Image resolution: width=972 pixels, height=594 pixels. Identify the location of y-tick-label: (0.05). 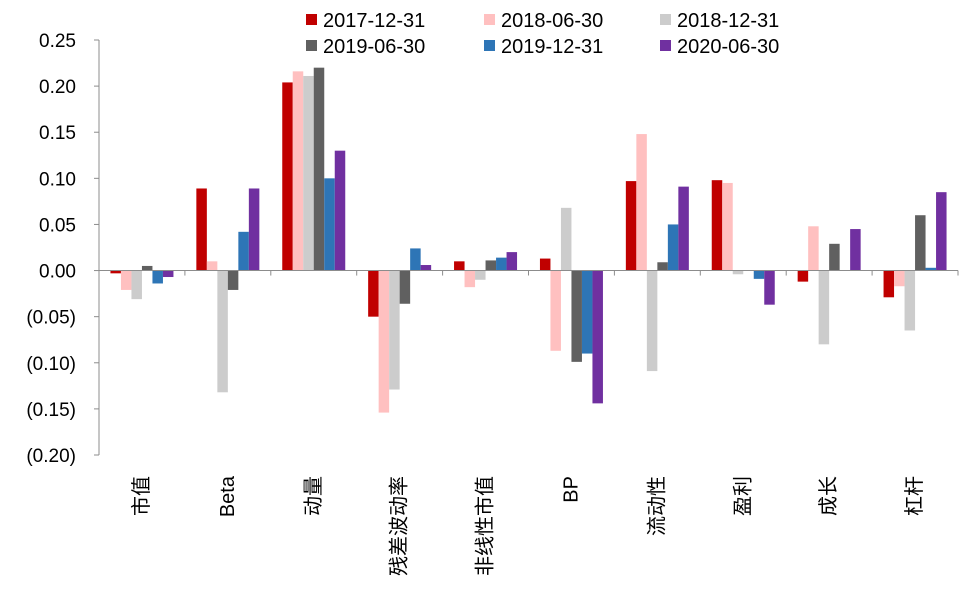
(51, 318).